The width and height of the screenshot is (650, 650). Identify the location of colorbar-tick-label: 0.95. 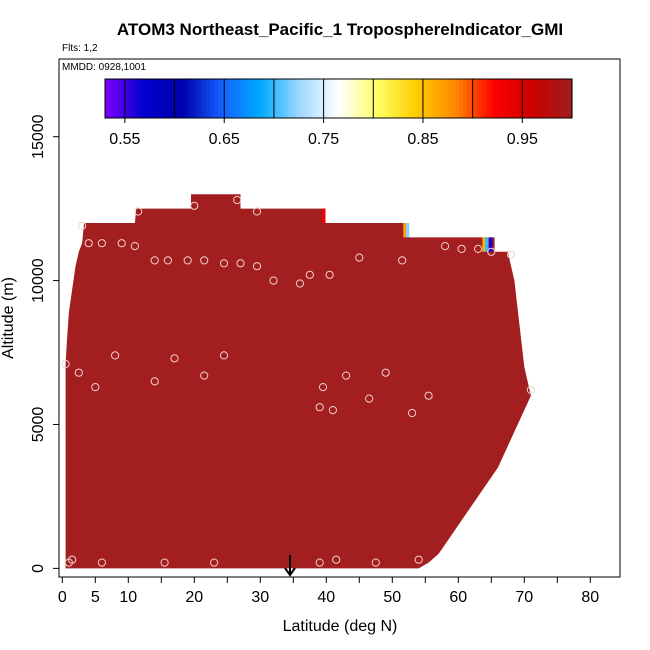
(522, 139).